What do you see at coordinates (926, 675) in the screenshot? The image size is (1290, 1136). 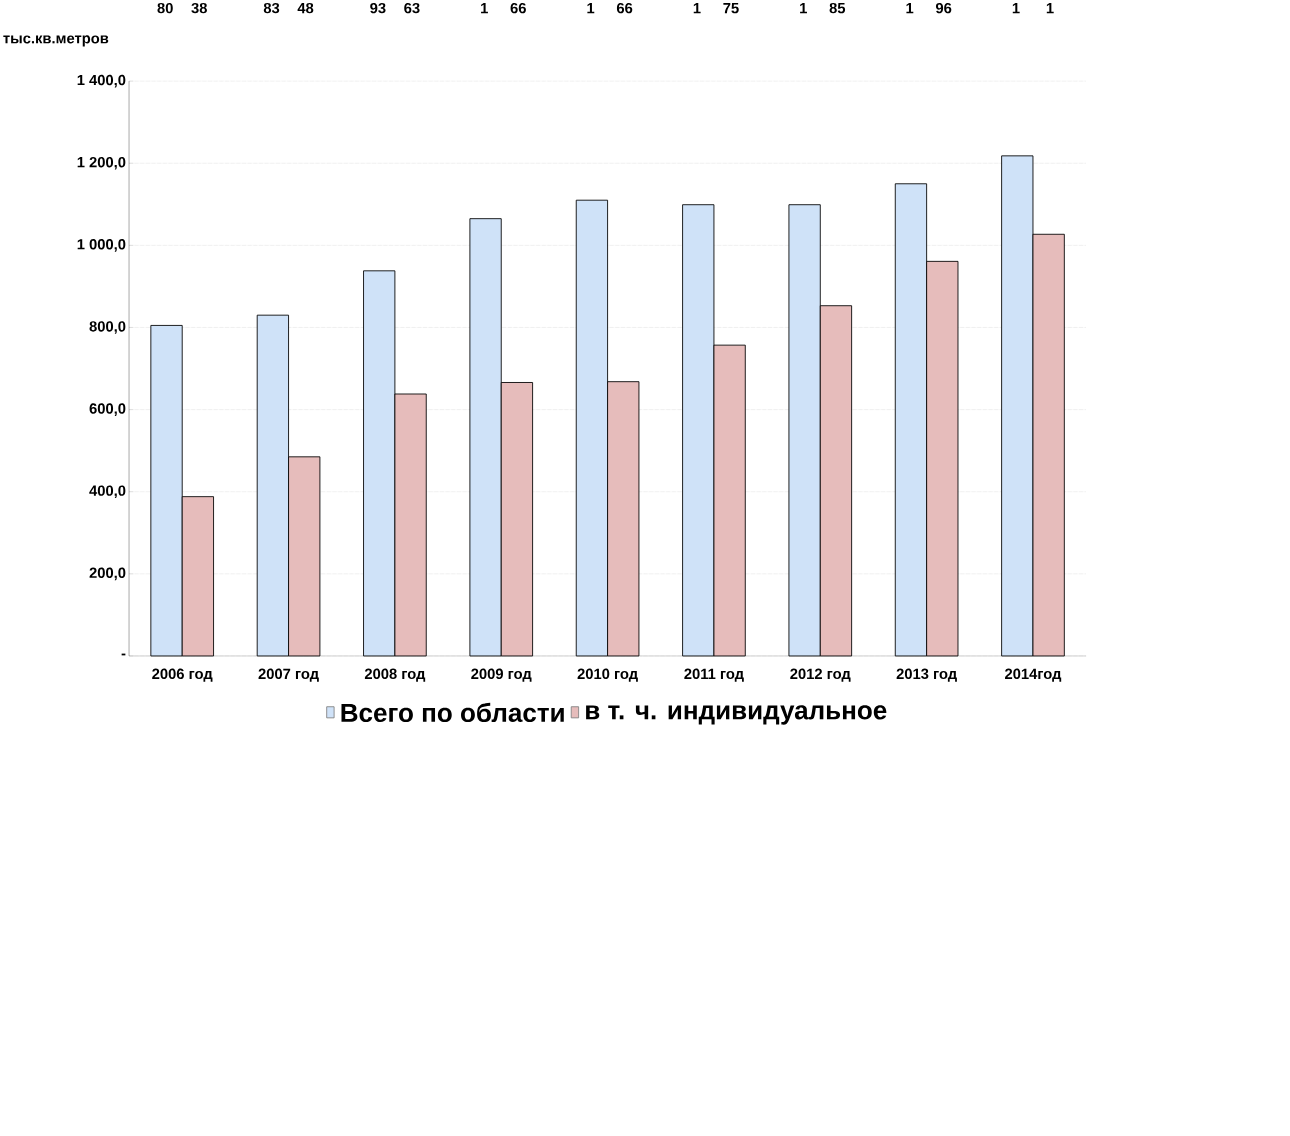 I see `x-tick-label: 2013 год` at bounding box center [926, 675].